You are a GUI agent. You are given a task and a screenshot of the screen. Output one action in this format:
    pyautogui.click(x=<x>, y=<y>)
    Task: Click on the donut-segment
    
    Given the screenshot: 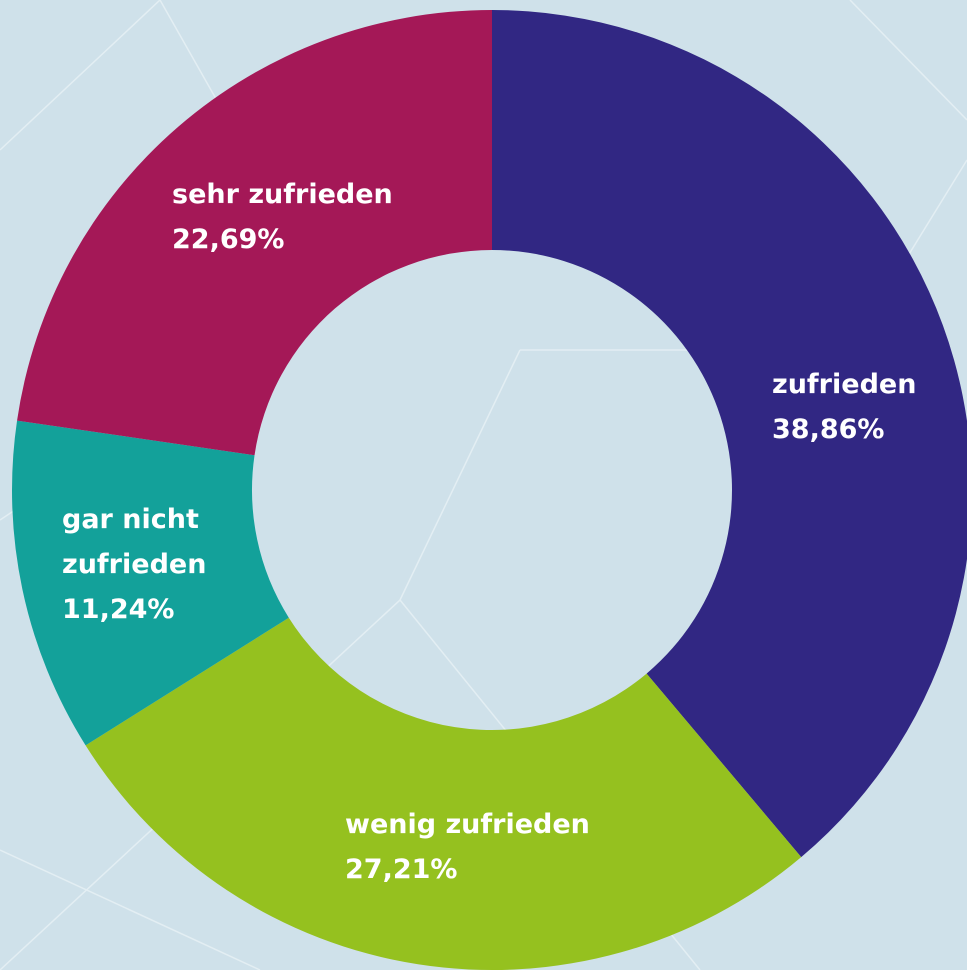 What is the action you would take?
    pyautogui.click(x=150, y=583)
    